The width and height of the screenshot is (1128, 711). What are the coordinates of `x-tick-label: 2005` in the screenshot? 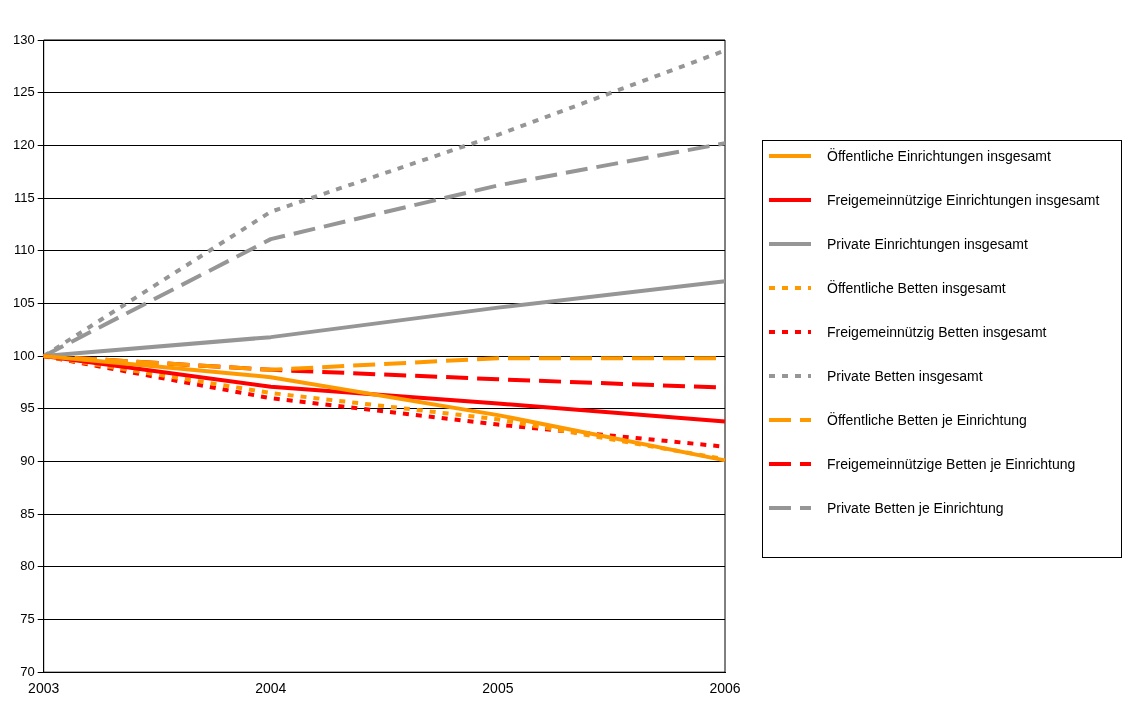 It's located at (498, 688).